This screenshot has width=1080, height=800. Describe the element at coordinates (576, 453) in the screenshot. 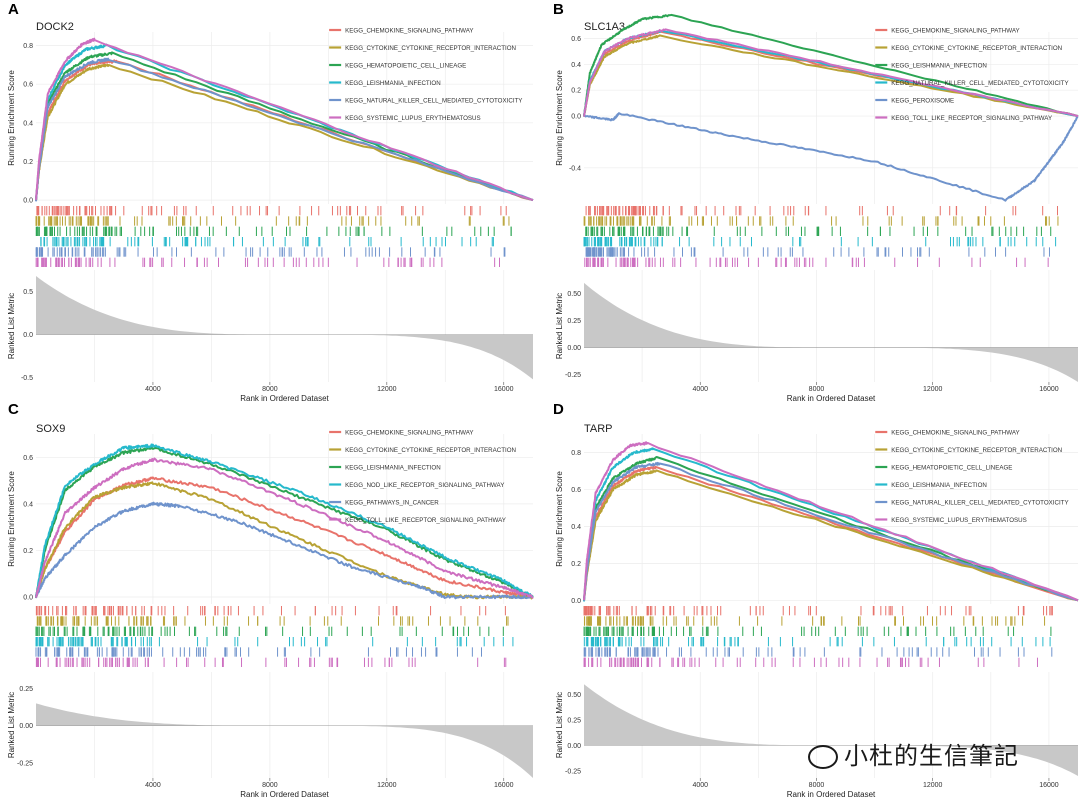

I see `es-ytick-label: 0.8` at that location.